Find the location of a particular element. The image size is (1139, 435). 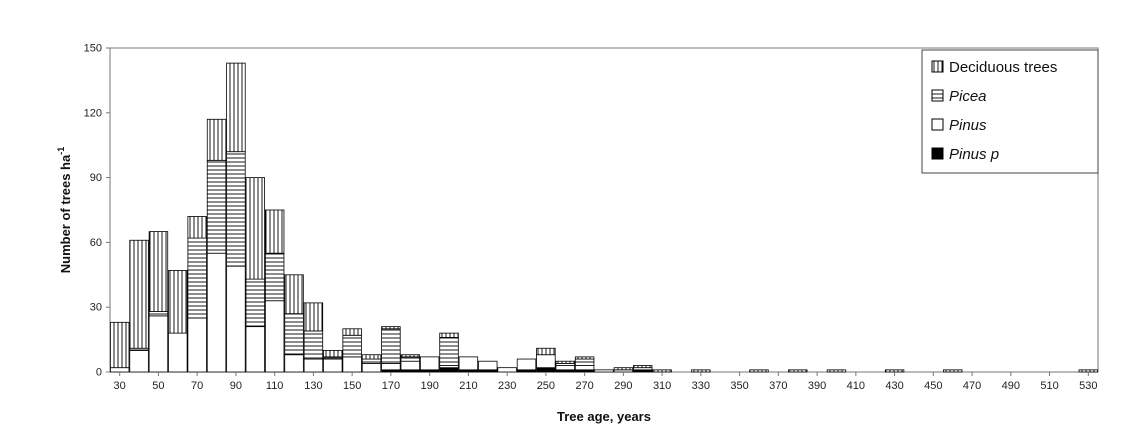

x-tick-label: 430 is located at coordinates (894, 386).